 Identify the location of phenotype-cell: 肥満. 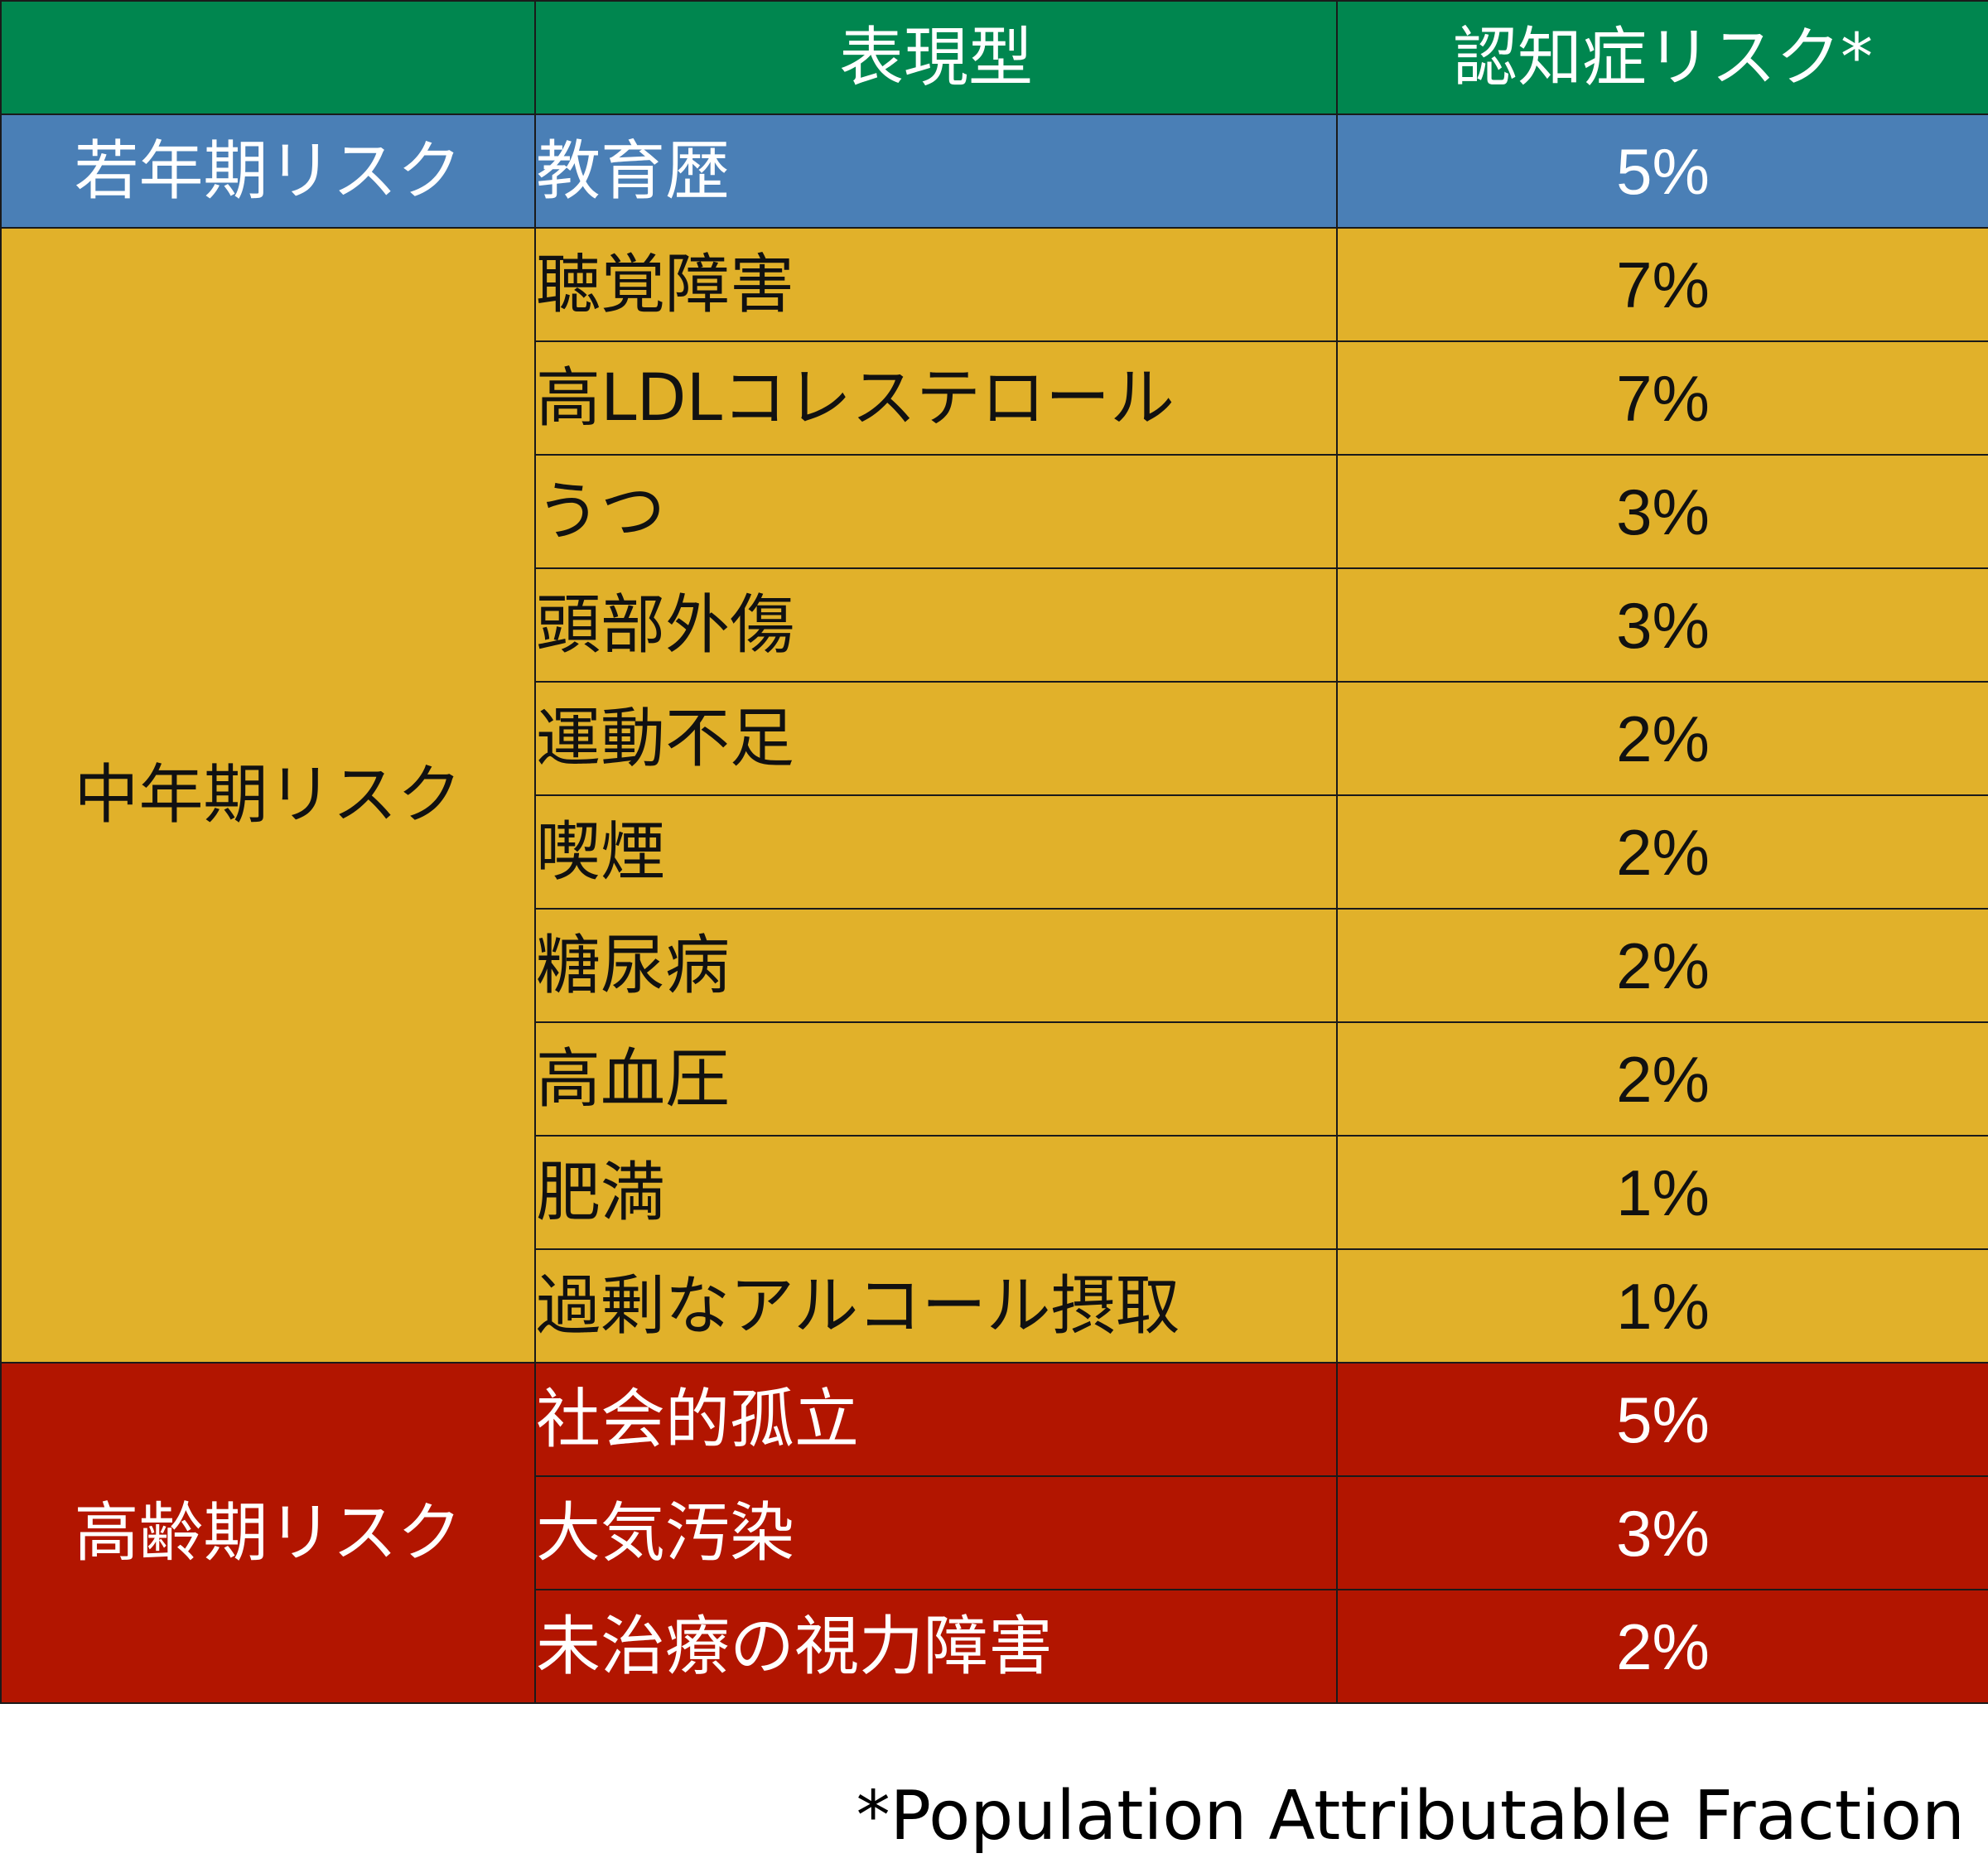
(936, 1192).